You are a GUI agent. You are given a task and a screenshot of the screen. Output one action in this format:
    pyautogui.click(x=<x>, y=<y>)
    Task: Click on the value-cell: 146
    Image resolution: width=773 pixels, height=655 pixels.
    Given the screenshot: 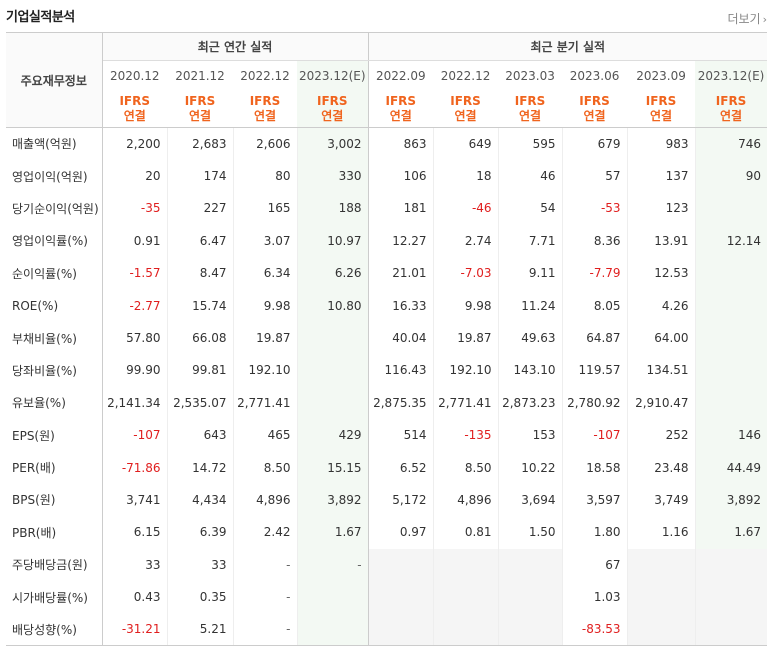 What is the action you would take?
    pyautogui.click(x=731, y=435)
    